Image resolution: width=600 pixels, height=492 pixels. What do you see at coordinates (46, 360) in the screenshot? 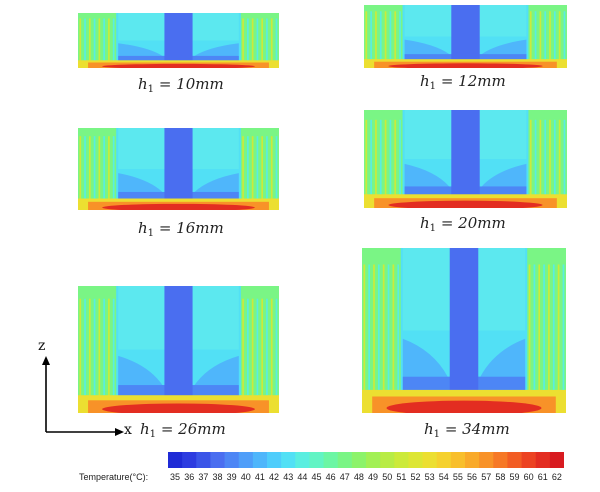
I see `z-axis-arrowhead` at bounding box center [46, 360].